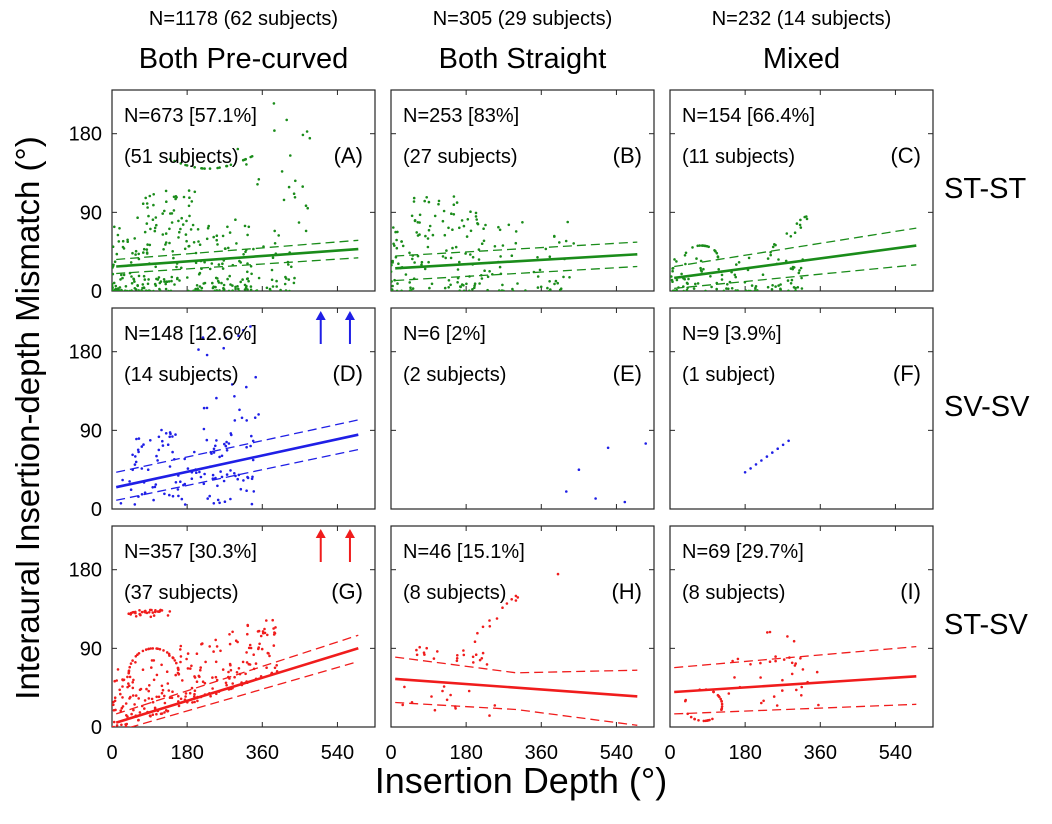 This screenshot has width=1052, height=824. Describe the element at coordinates (190, 116) in the screenshot. I see `panel-n-label: N=673 [57.1%]` at that location.